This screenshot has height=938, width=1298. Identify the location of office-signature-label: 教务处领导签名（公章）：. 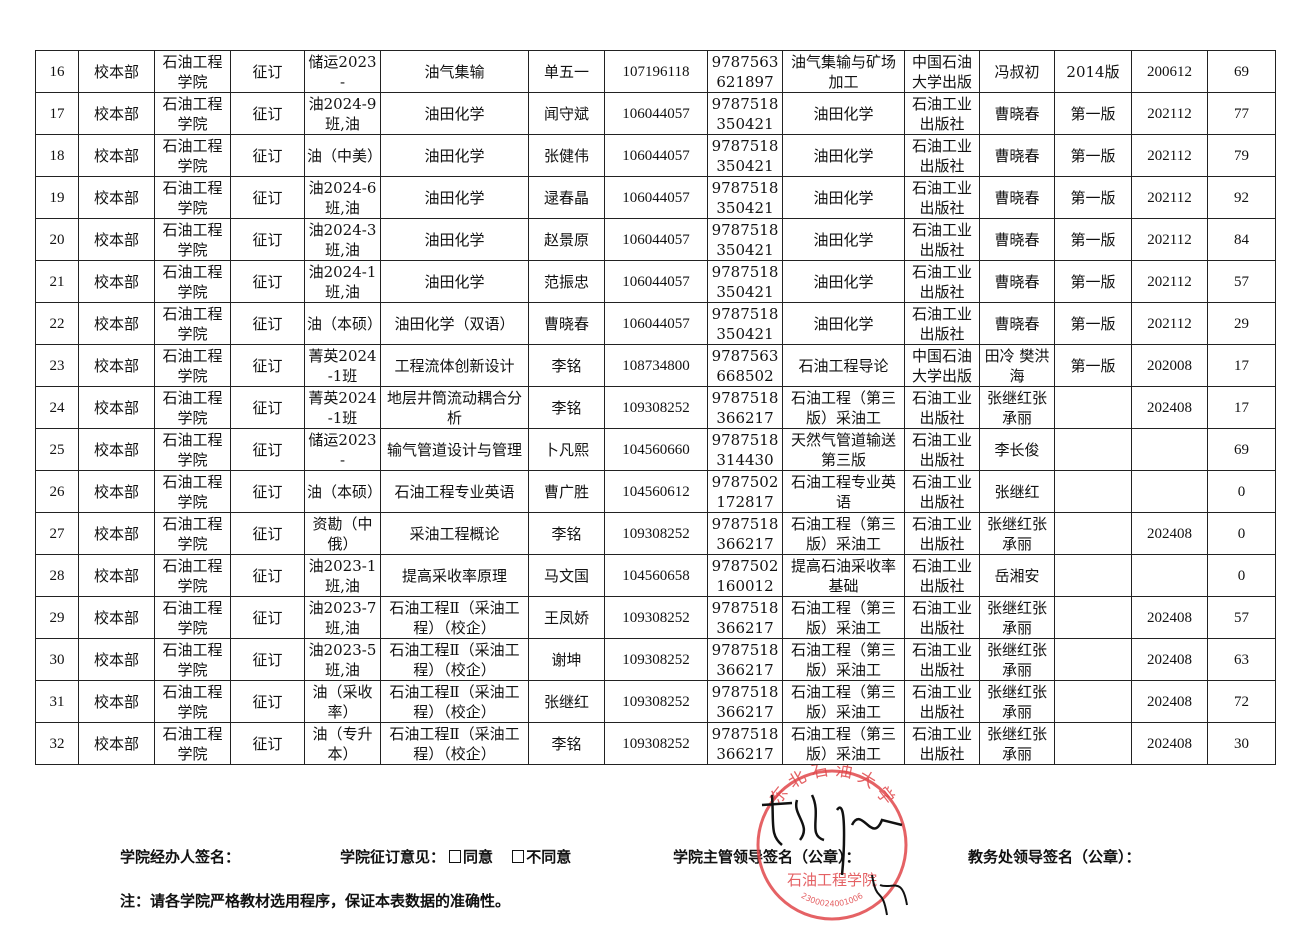
(1054, 857).